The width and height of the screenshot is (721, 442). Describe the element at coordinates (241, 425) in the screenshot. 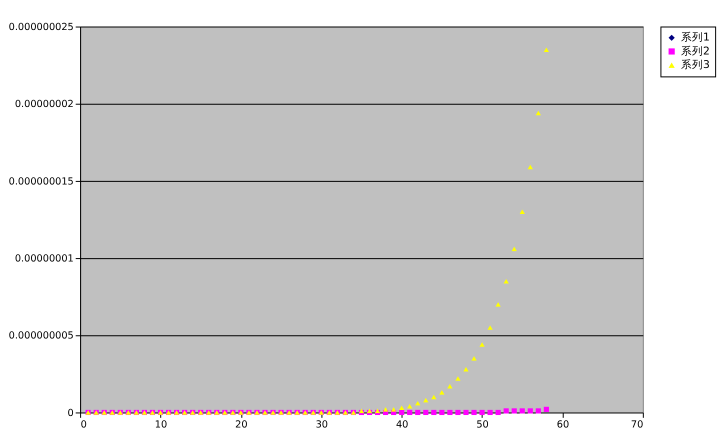

I see `x-tick-label: 20` at that location.